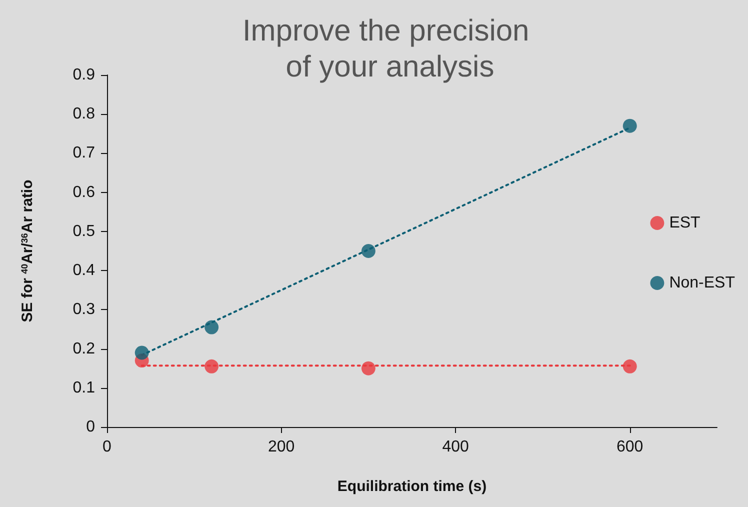 This screenshot has width=748, height=507. I want to click on y-axis-title: SE for 40Ar/36Ar ratio, so click(27, 251).